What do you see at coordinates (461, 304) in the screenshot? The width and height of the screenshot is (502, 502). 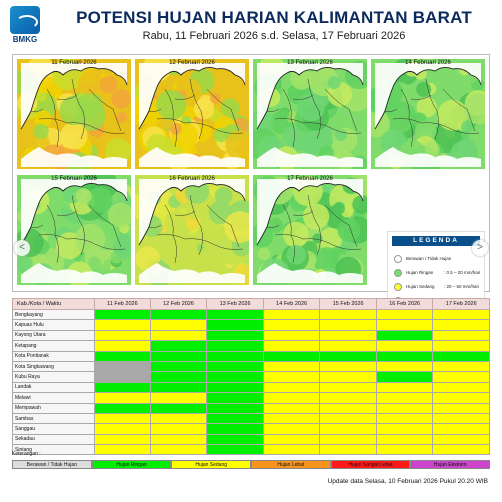 I see `table-header-date: 17 Feb 2026` at bounding box center [461, 304].